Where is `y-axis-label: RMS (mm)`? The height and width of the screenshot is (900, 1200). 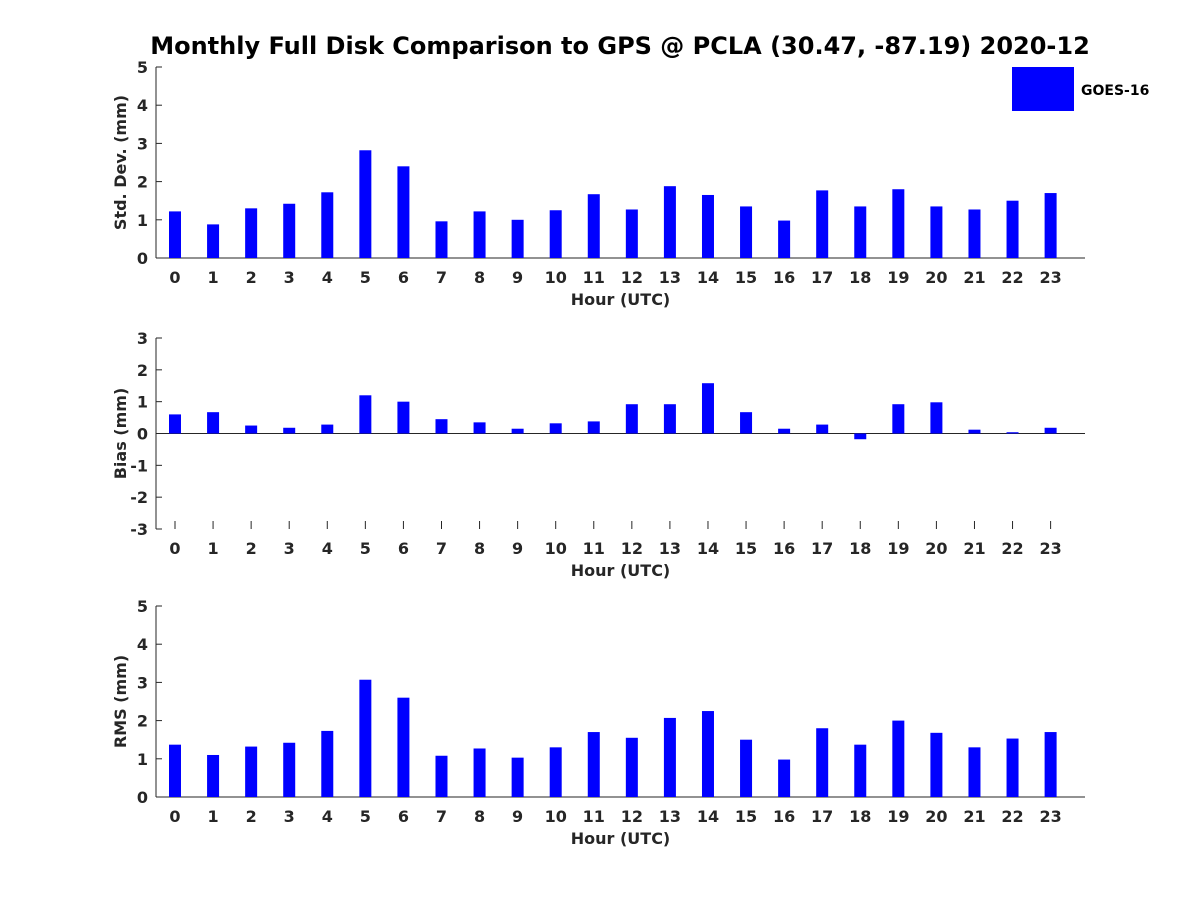 y-axis-label: RMS (mm) is located at coordinates (120, 701).